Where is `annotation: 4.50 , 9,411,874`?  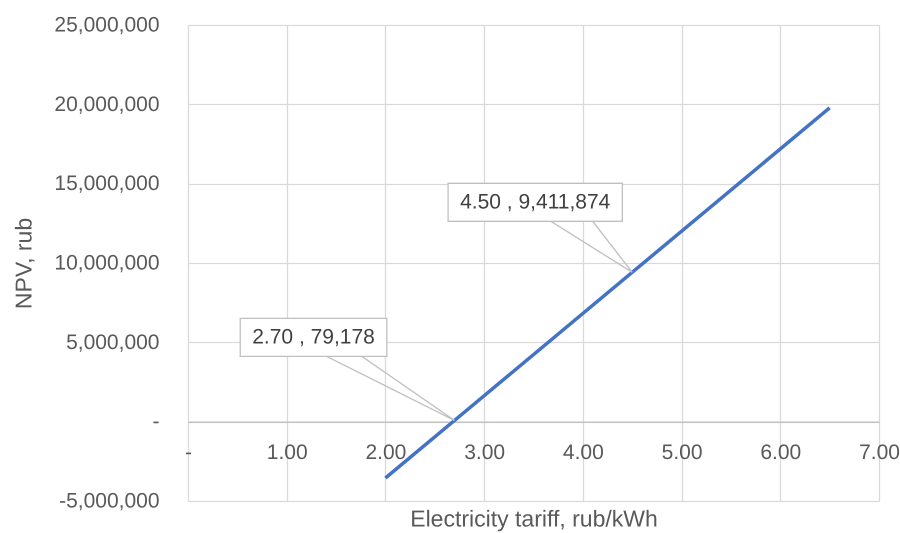
annotation: 4.50 , 9,411,874 is located at coordinates (535, 202).